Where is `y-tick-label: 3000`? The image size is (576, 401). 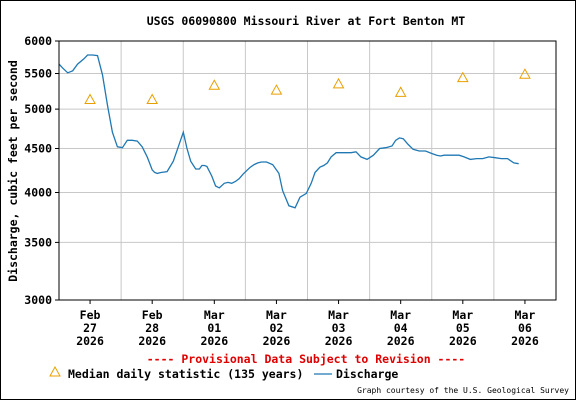 y-tick-label: 3000 is located at coordinates (38, 300).